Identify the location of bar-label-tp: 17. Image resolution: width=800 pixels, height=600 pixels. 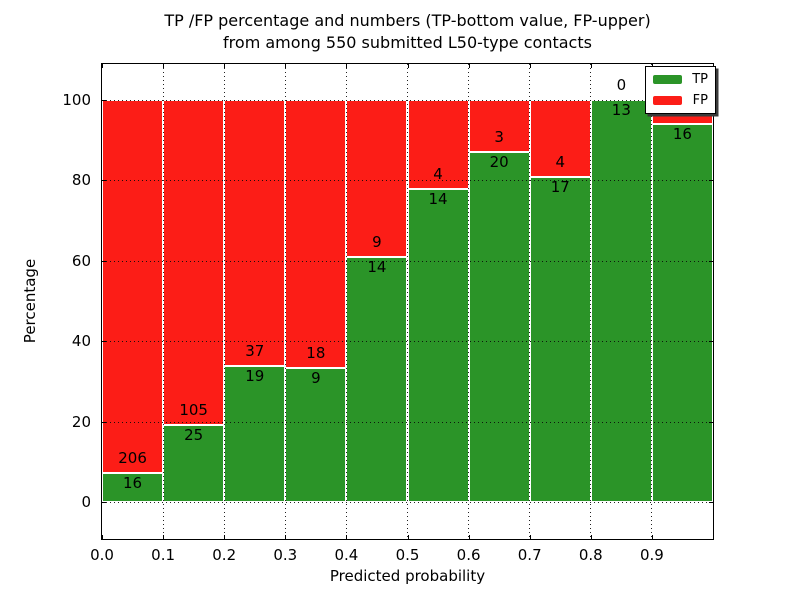
(560, 186).